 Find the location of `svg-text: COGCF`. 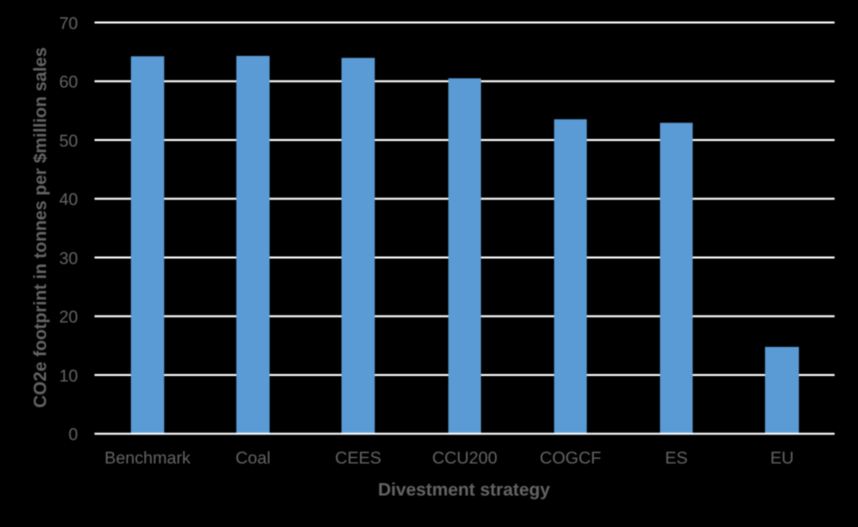

svg-text: COGCF is located at coordinates (570, 458).